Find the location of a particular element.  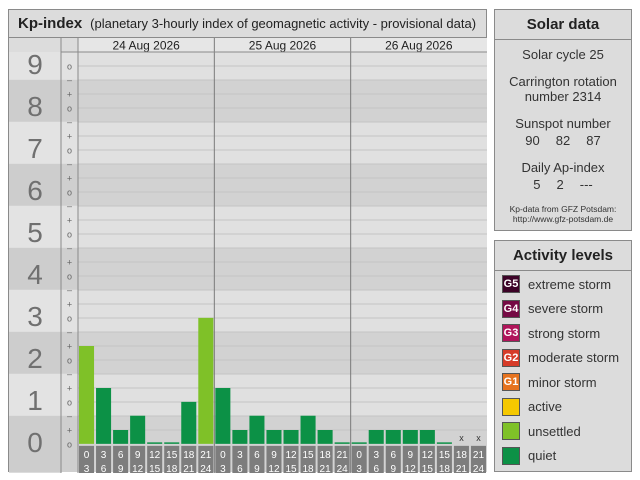

day-label: 24 Aug 2026 is located at coordinates (146, 46).